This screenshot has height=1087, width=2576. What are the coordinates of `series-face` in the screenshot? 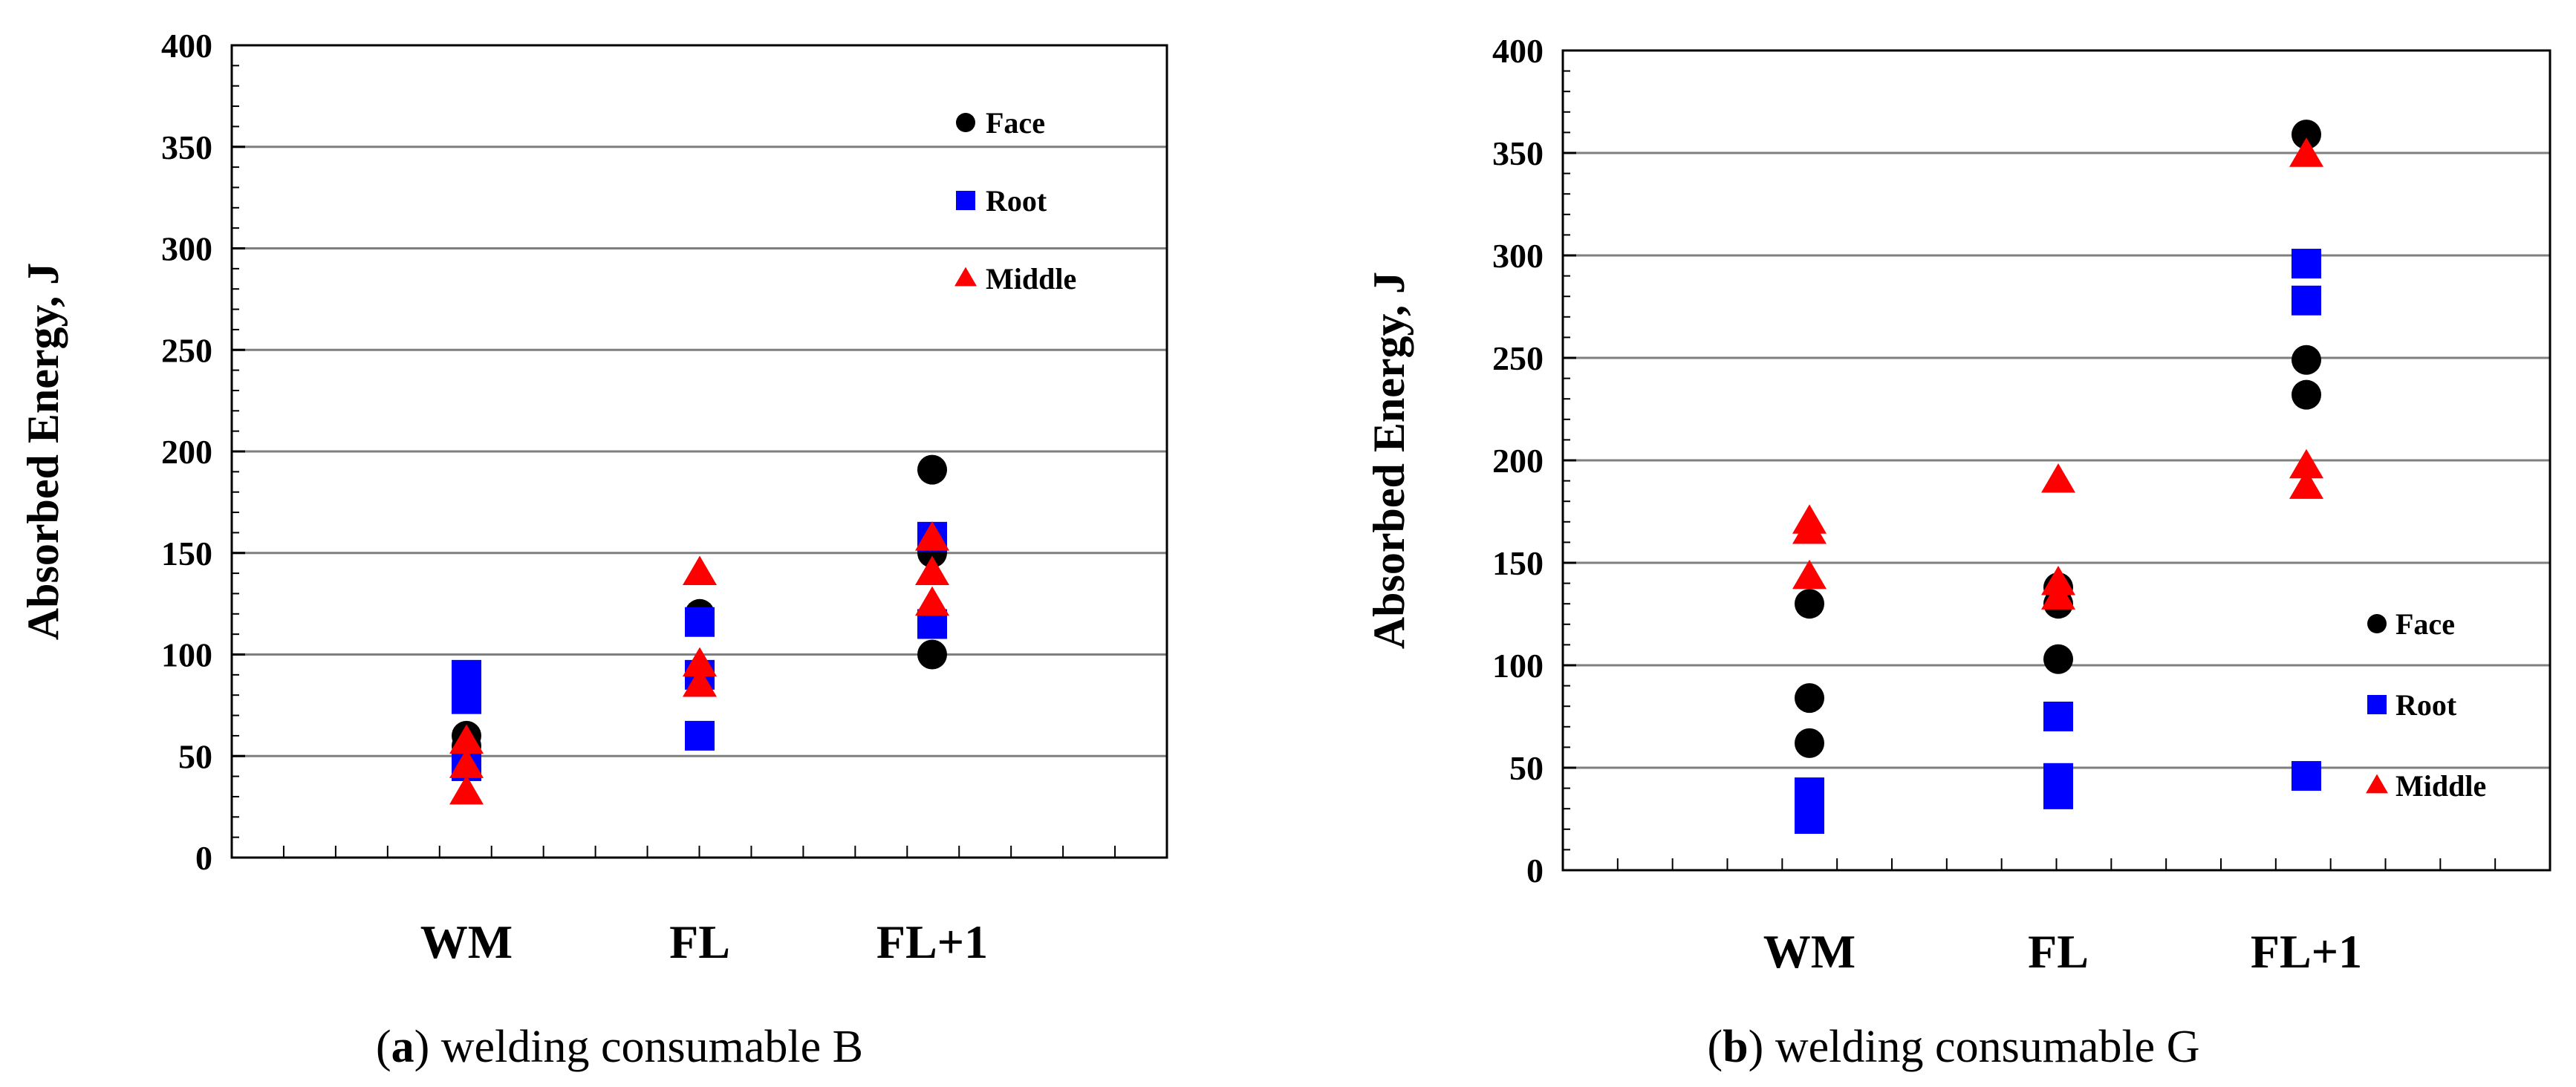 It's located at (2058, 439).